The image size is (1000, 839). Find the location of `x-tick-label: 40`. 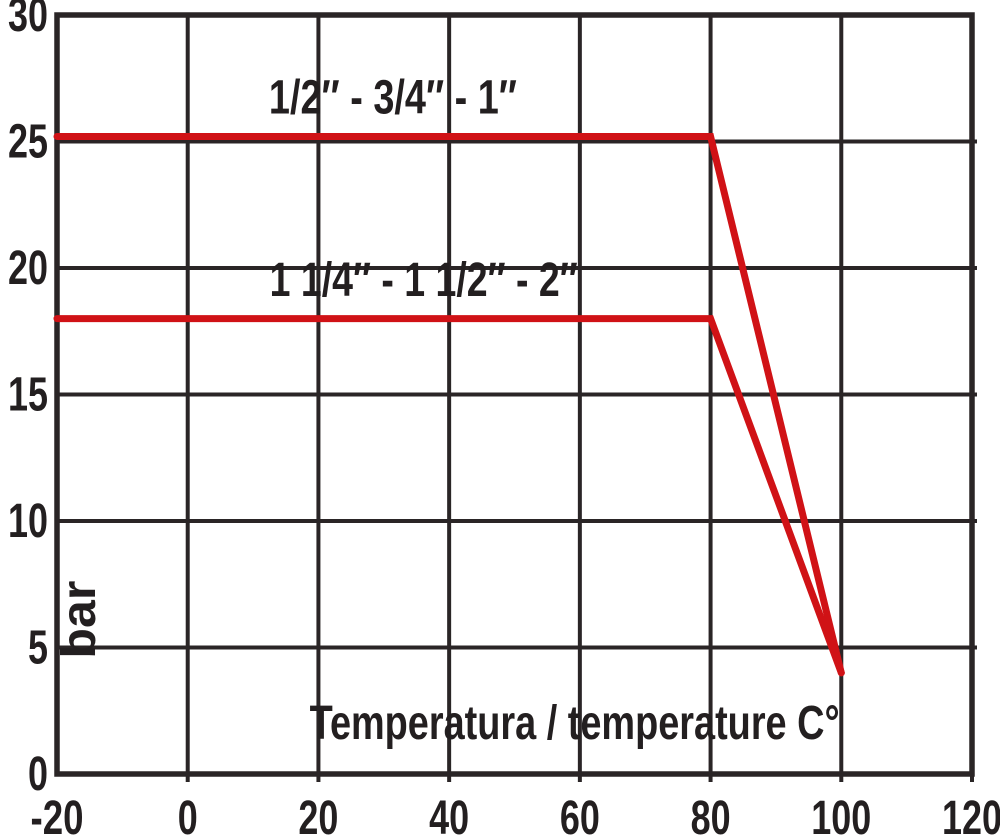

x-tick-label: 40 is located at coordinates (449, 815).